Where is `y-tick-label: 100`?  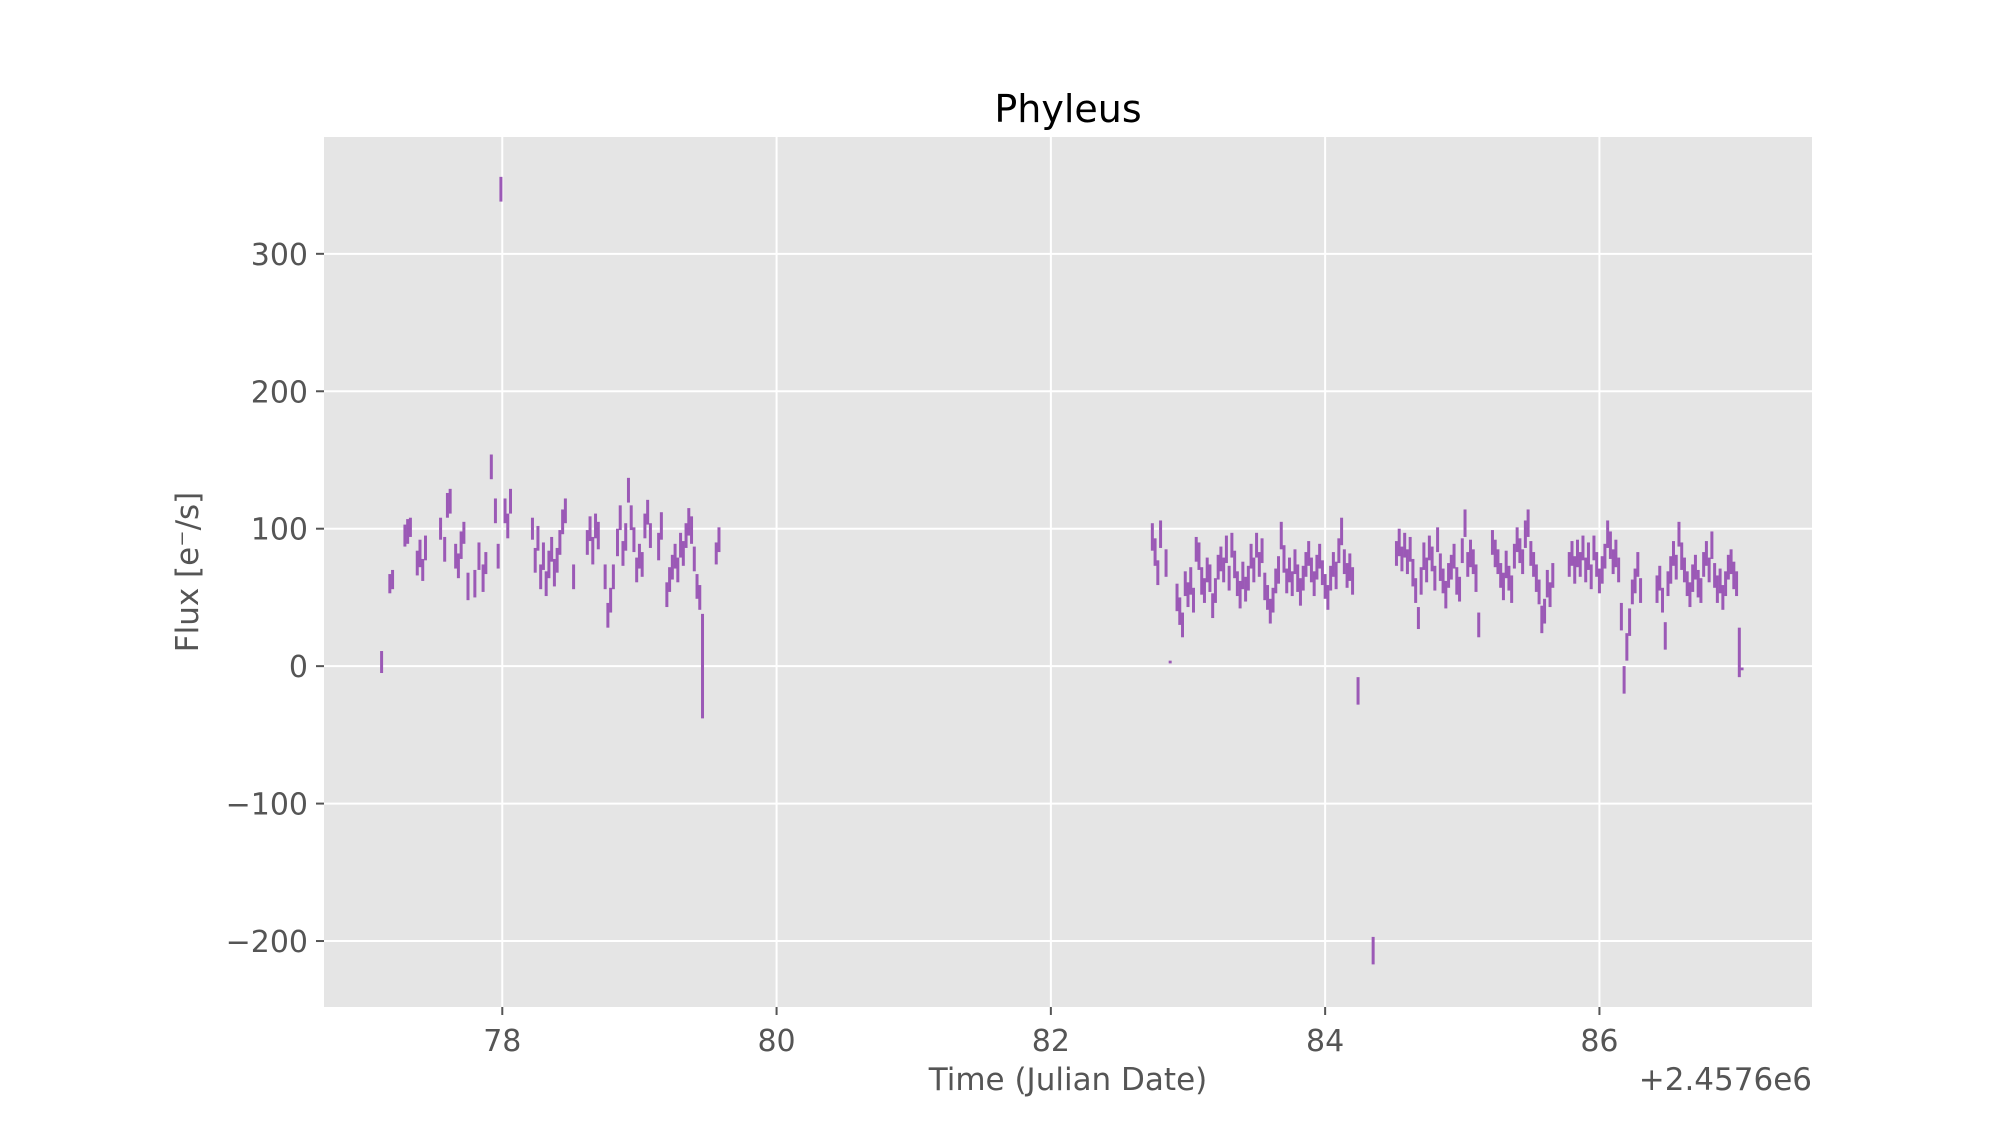
y-tick-label: 100 is located at coordinates (279, 530).